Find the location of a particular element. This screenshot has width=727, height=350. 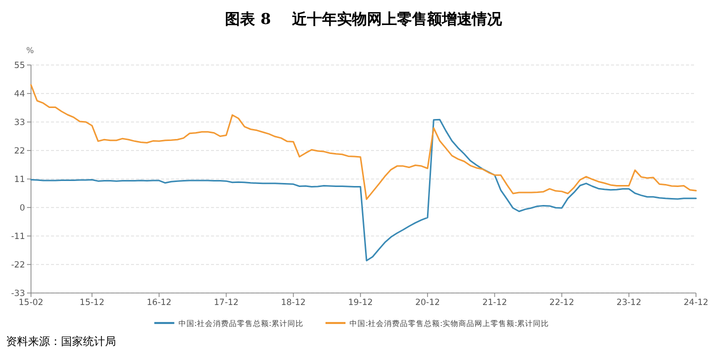

y-tick-label: 55 is located at coordinates (19, 66).